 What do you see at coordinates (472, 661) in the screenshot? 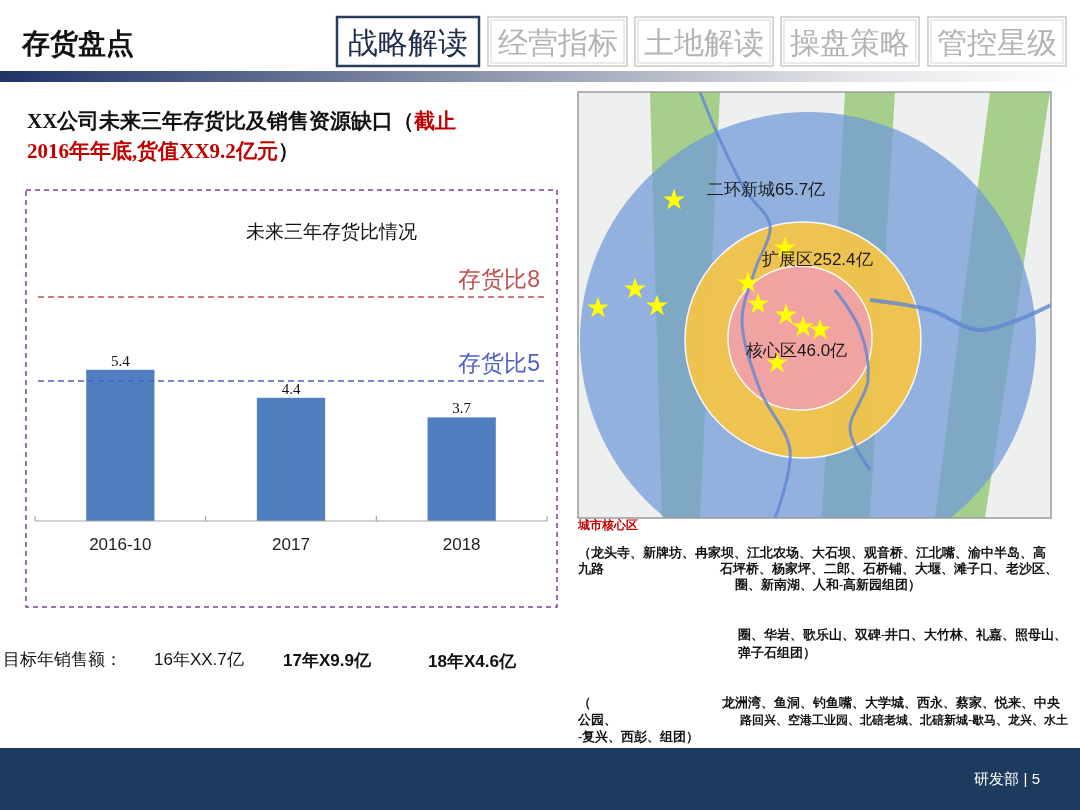
I see `text: 18年X4.6亿` at bounding box center [472, 661].